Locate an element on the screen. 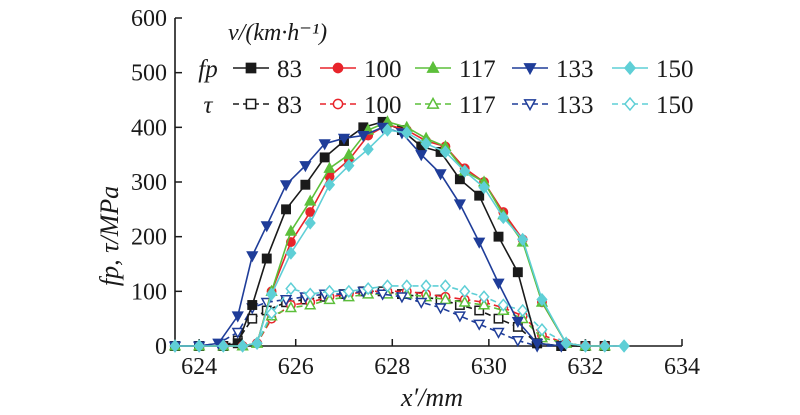  x-tick-label: 632 is located at coordinates (585, 367).